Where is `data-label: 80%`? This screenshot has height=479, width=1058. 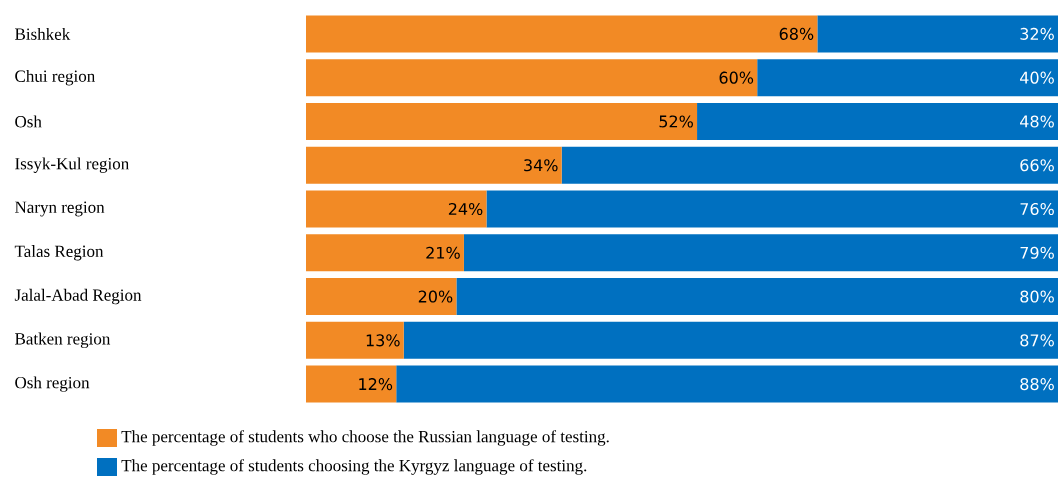
data-label: 80% is located at coordinates (1037, 296).